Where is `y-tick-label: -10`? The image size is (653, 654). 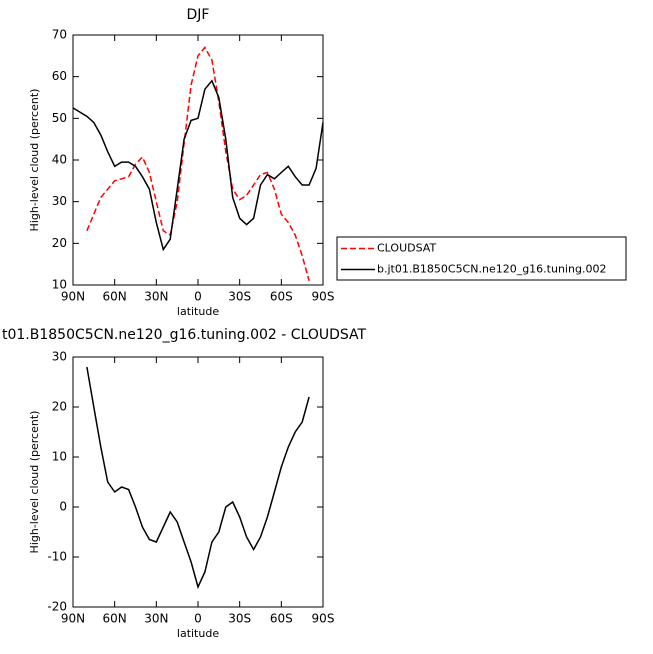 y-tick-label: -10 is located at coordinates (57, 557).